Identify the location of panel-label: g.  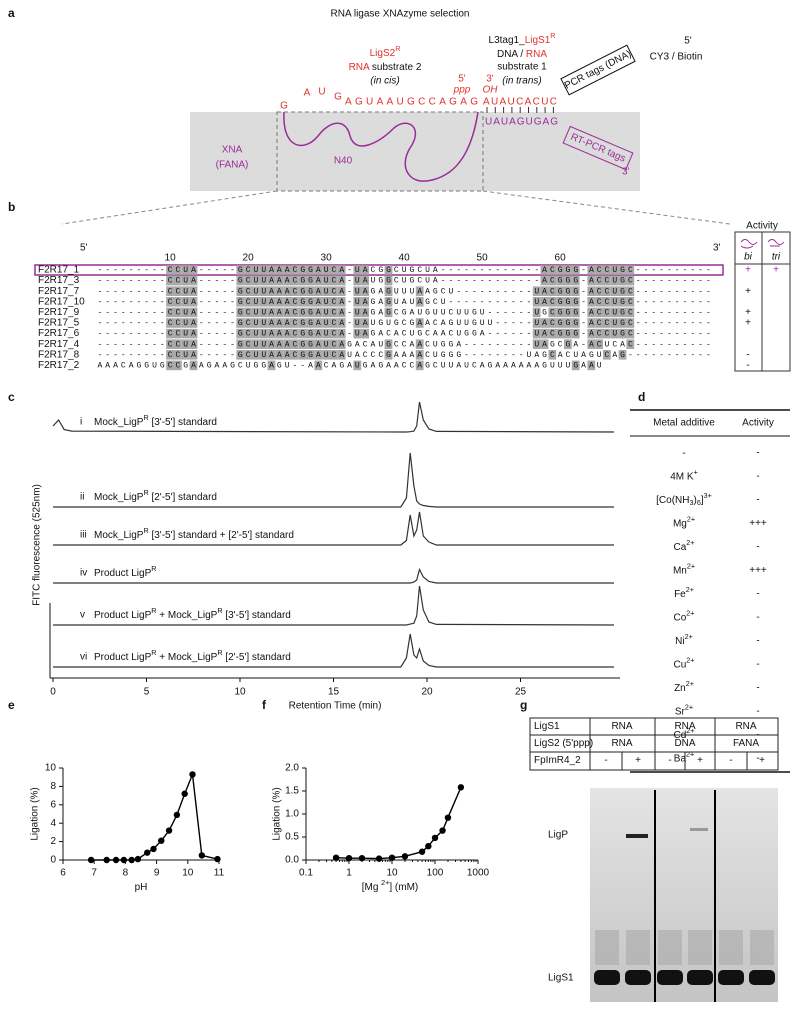
(523, 705).